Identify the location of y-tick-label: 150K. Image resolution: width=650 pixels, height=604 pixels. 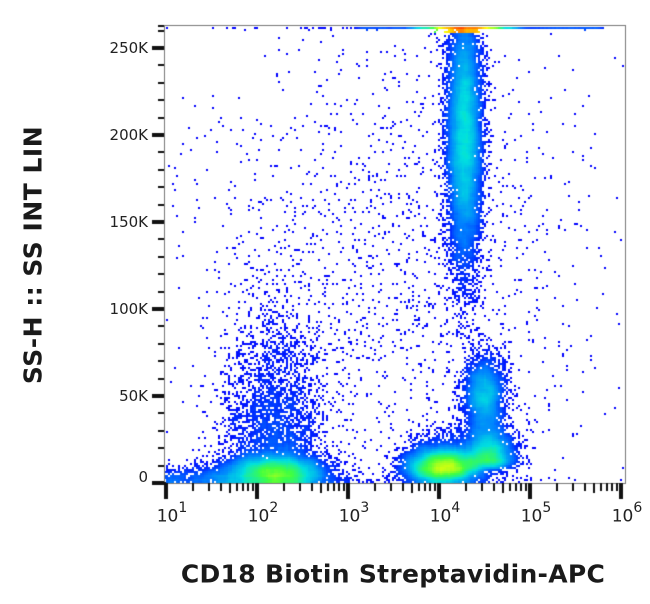
(128, 222).